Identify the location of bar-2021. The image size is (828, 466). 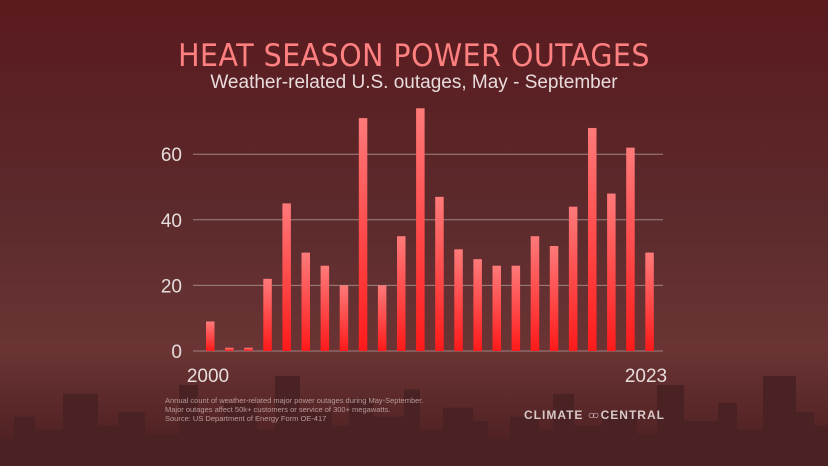
(611, 272).